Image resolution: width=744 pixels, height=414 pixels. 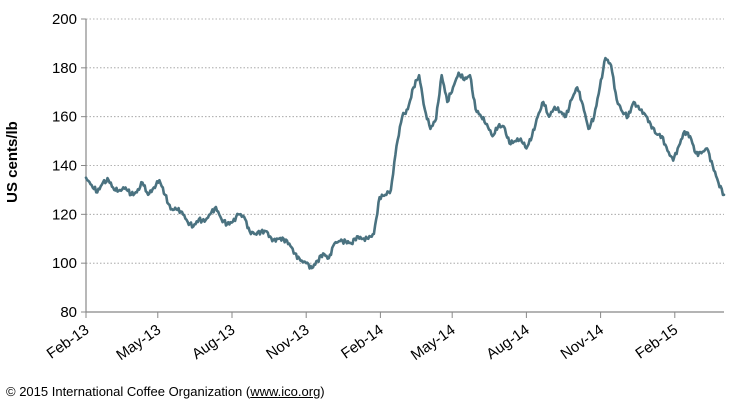 What do you see at coordinates (64, 263) in the screenshot?
I see `y-tick-label-100: 100` at bounding box center [64, 263].